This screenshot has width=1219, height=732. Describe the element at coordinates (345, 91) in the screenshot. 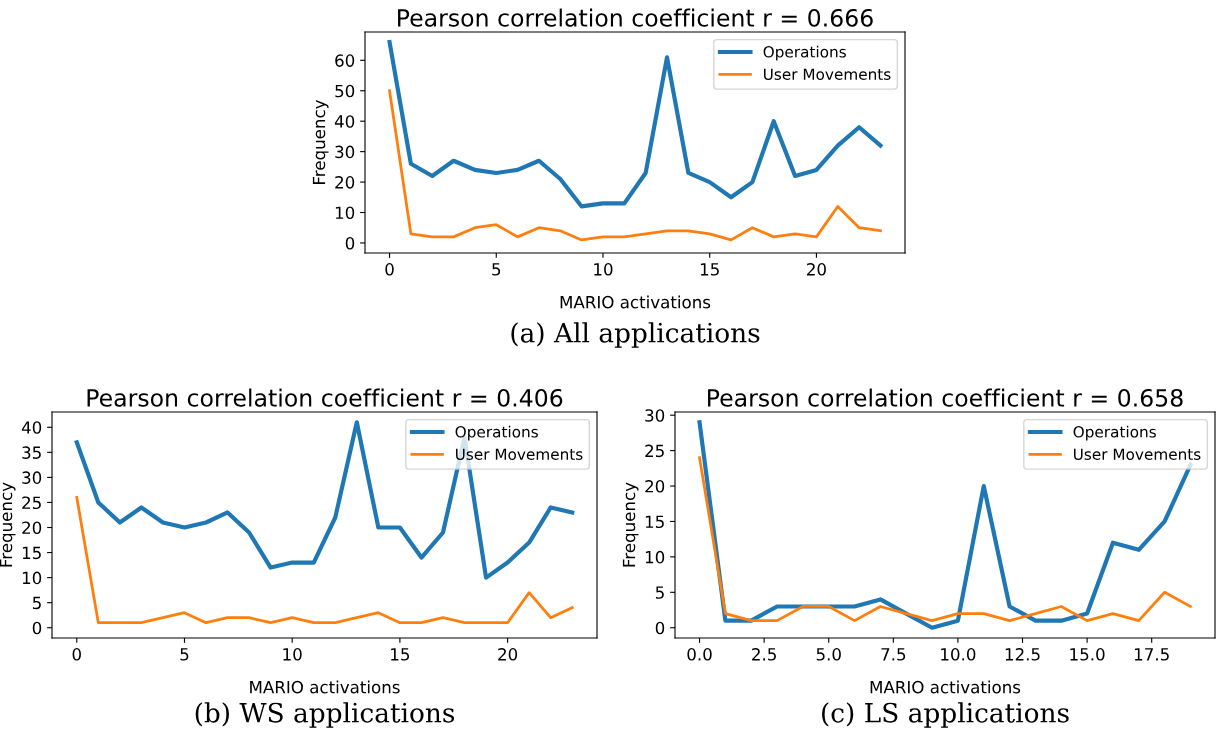

I see `y-tick-label: 50` at that location.